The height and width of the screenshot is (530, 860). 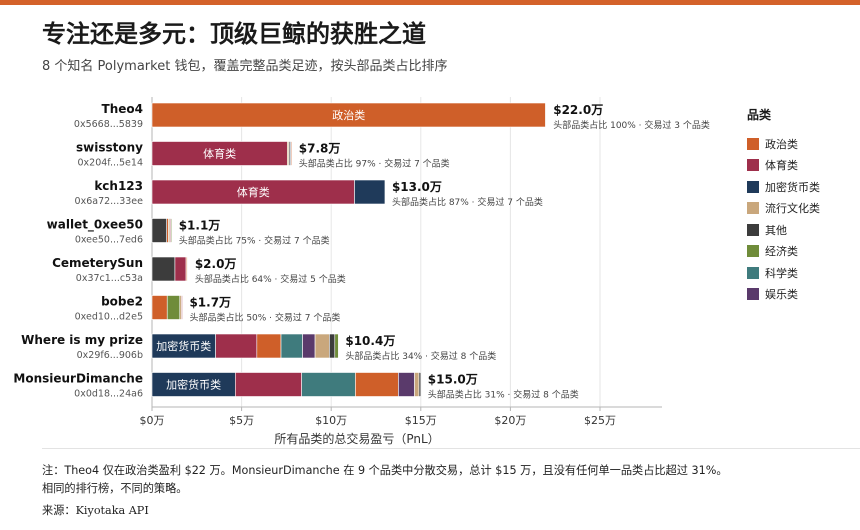 I want to click on footnote-line-2: 相同的排行榜，不同的策略。, so click(x=115, y=488).